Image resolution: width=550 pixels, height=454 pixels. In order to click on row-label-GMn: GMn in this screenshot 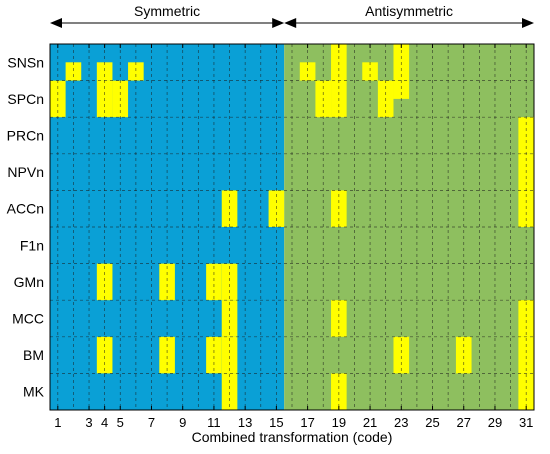, I will do `click(29, 282)`.